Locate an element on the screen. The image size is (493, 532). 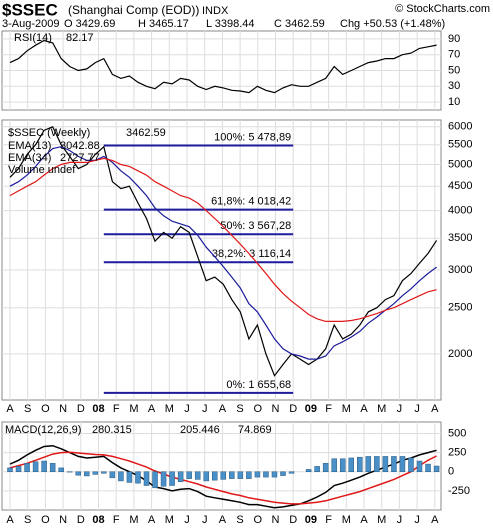
y-tick-label: 6000 is located at coordinates (460, 127).